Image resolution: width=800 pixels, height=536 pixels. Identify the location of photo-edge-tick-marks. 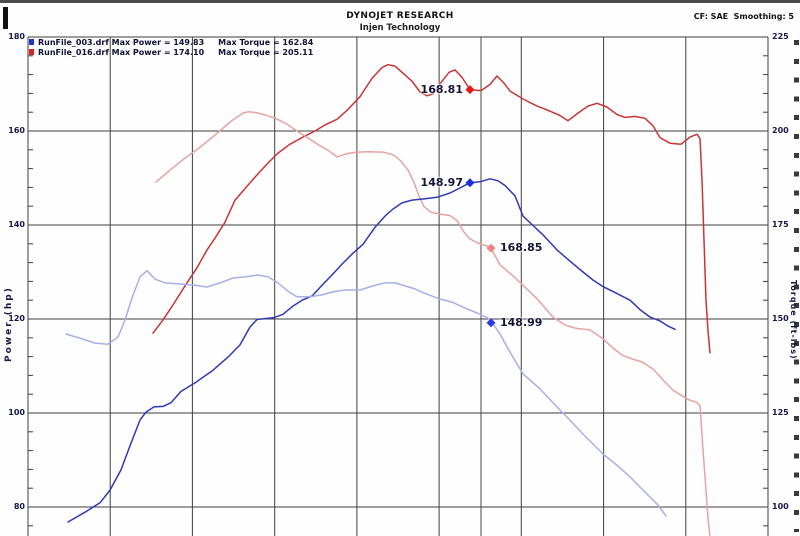
(796, 286).